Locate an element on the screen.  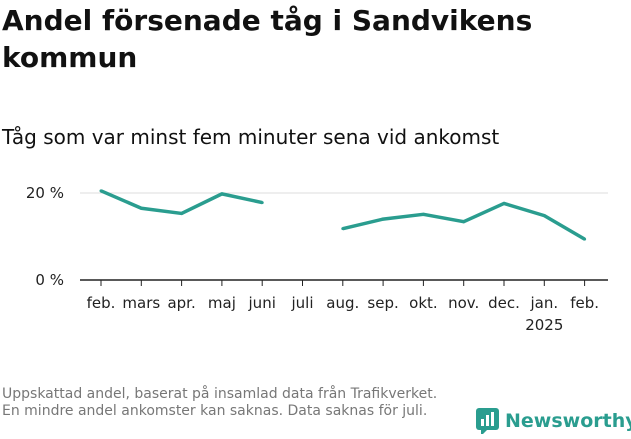
brand-logo: Newsworthy is located at coordinates (553, 421).